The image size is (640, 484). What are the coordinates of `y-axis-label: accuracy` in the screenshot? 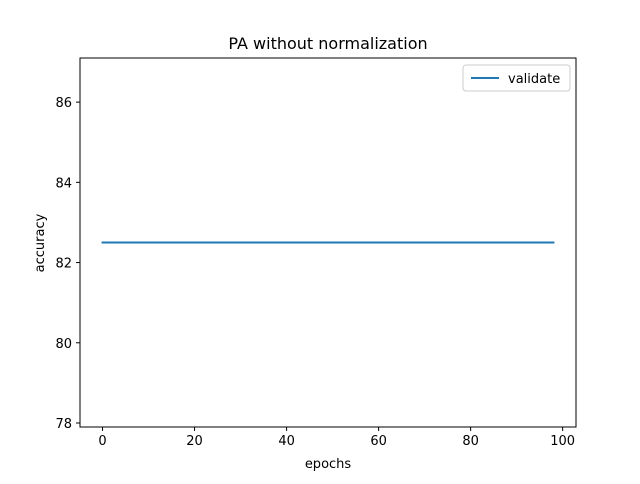 It's located at (40, 242).